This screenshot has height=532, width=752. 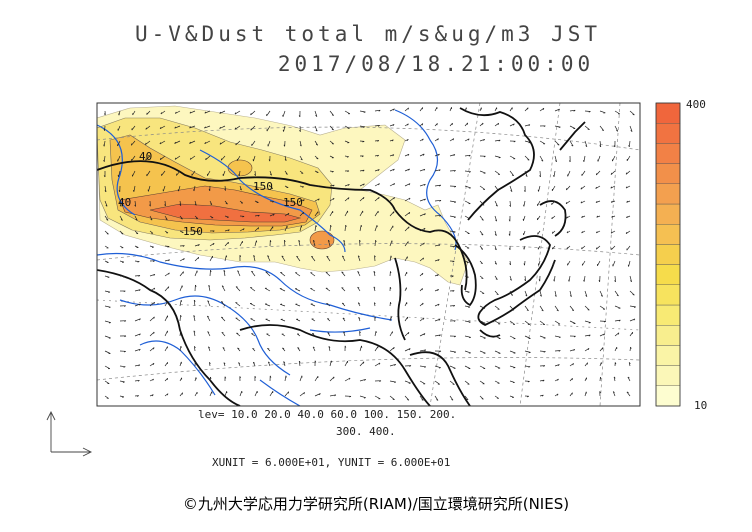 I want to click on contour-label: 150, so click(x=293, y=202).